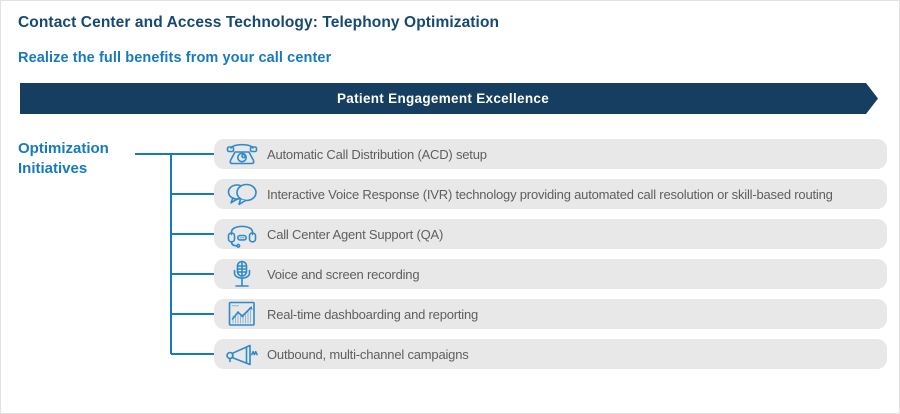 This screenshot has width=900, height=414. Describe the element at coordinates (550, 274) in the screenshot. I see `initiative-row: Voice and screen recording` at that location.